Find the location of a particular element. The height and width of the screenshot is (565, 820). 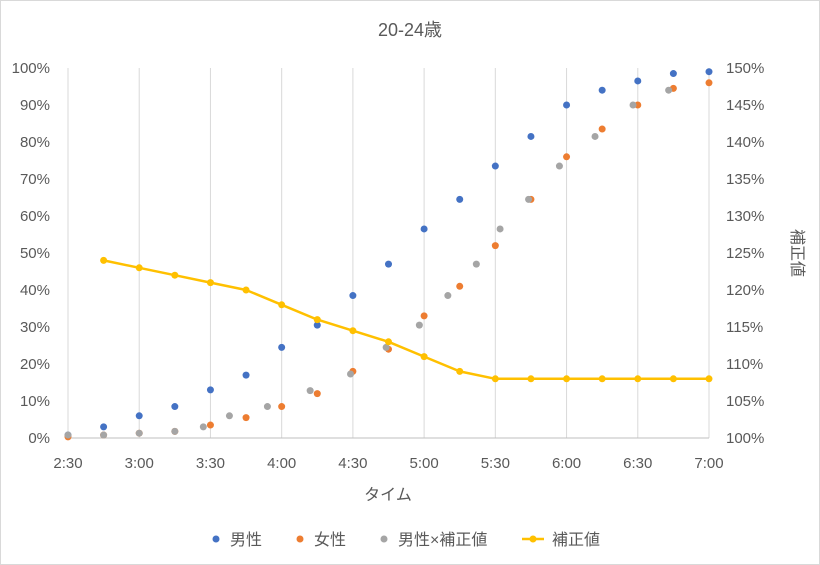

y-tick-label: 90% is located at coordinates (35, 105).